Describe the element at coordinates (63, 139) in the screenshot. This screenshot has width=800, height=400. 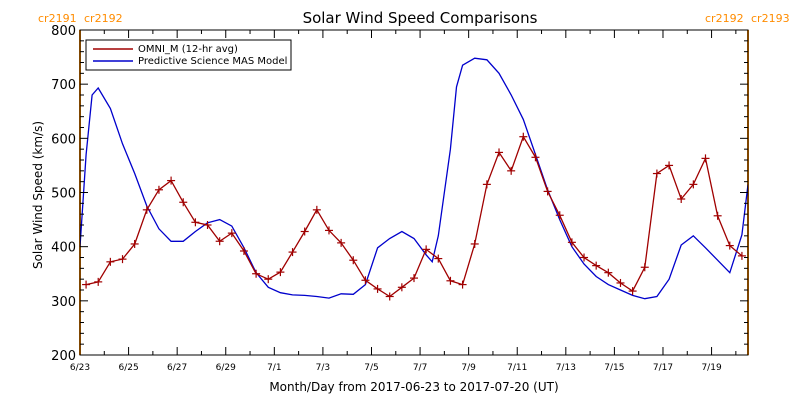
I see `y-tick-label: 600` at that location.